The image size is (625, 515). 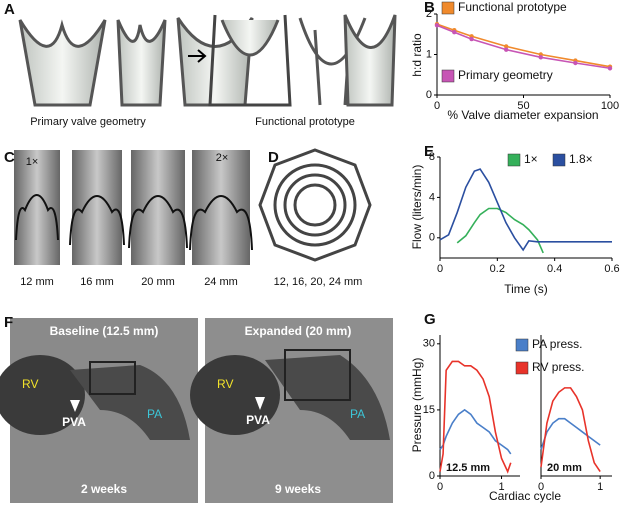 I want to click on time-label: 9 weeks, so click(x=298, y=489).